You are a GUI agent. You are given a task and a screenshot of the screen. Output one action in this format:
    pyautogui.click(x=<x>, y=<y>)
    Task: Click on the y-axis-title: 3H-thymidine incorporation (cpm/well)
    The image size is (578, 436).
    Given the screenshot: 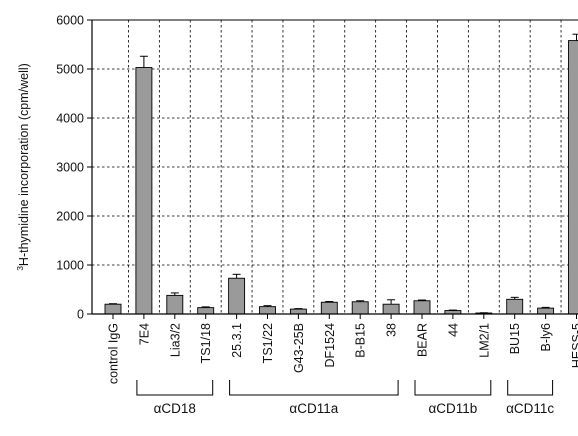 What is the action you would take?
    pyautogui.click(x=23, y=167)
    